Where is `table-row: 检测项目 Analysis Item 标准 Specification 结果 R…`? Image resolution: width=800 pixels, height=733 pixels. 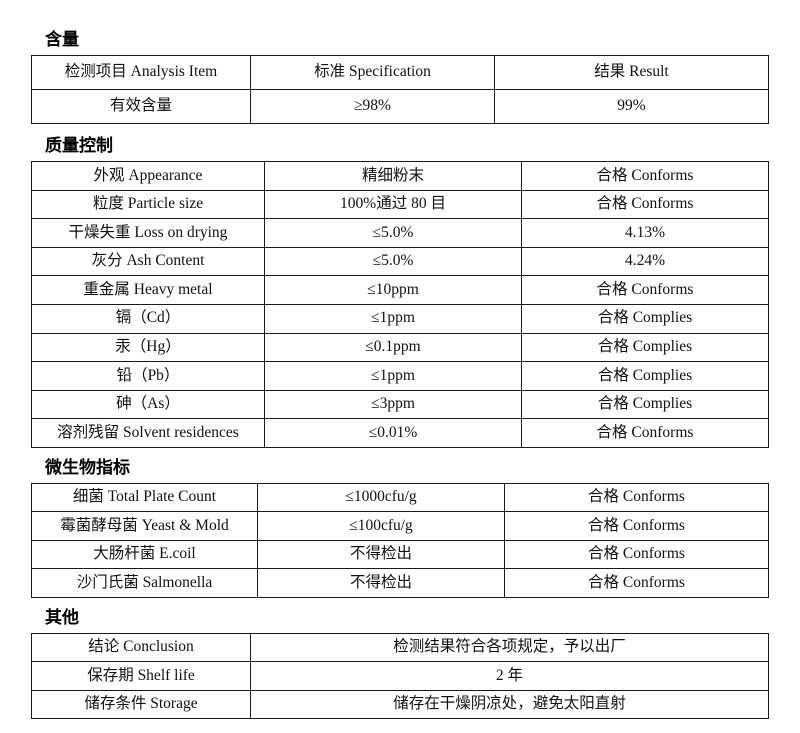 table-row: 检测项目 Analysis Item 标准 Specification 结果 R… is located at coordinates (400, 72).